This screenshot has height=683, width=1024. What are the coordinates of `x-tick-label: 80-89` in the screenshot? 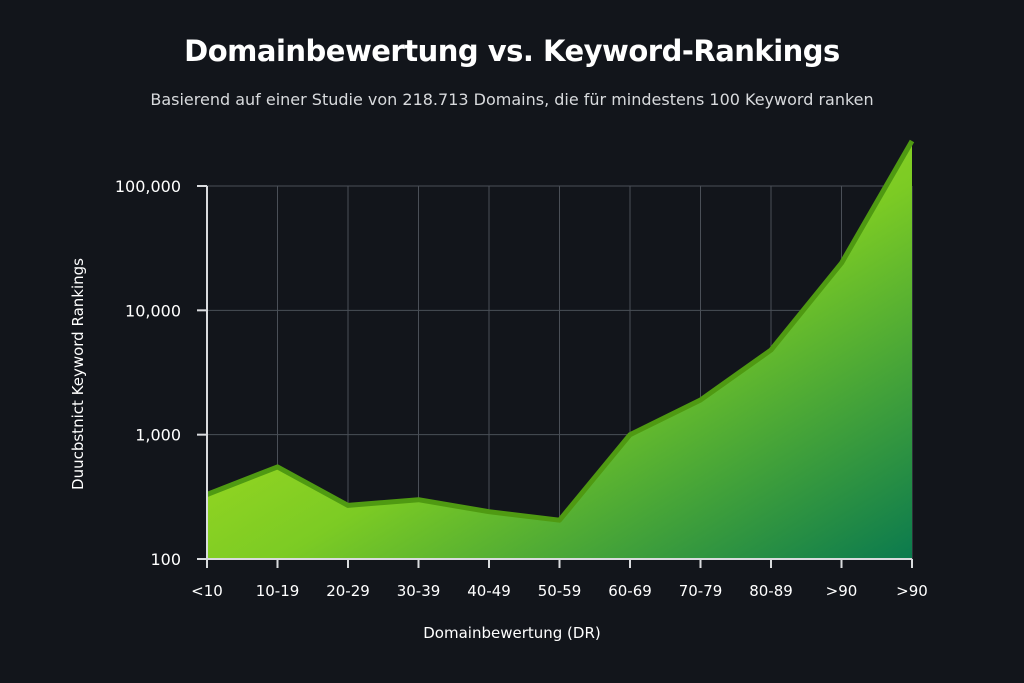 It's located at (771, 591).